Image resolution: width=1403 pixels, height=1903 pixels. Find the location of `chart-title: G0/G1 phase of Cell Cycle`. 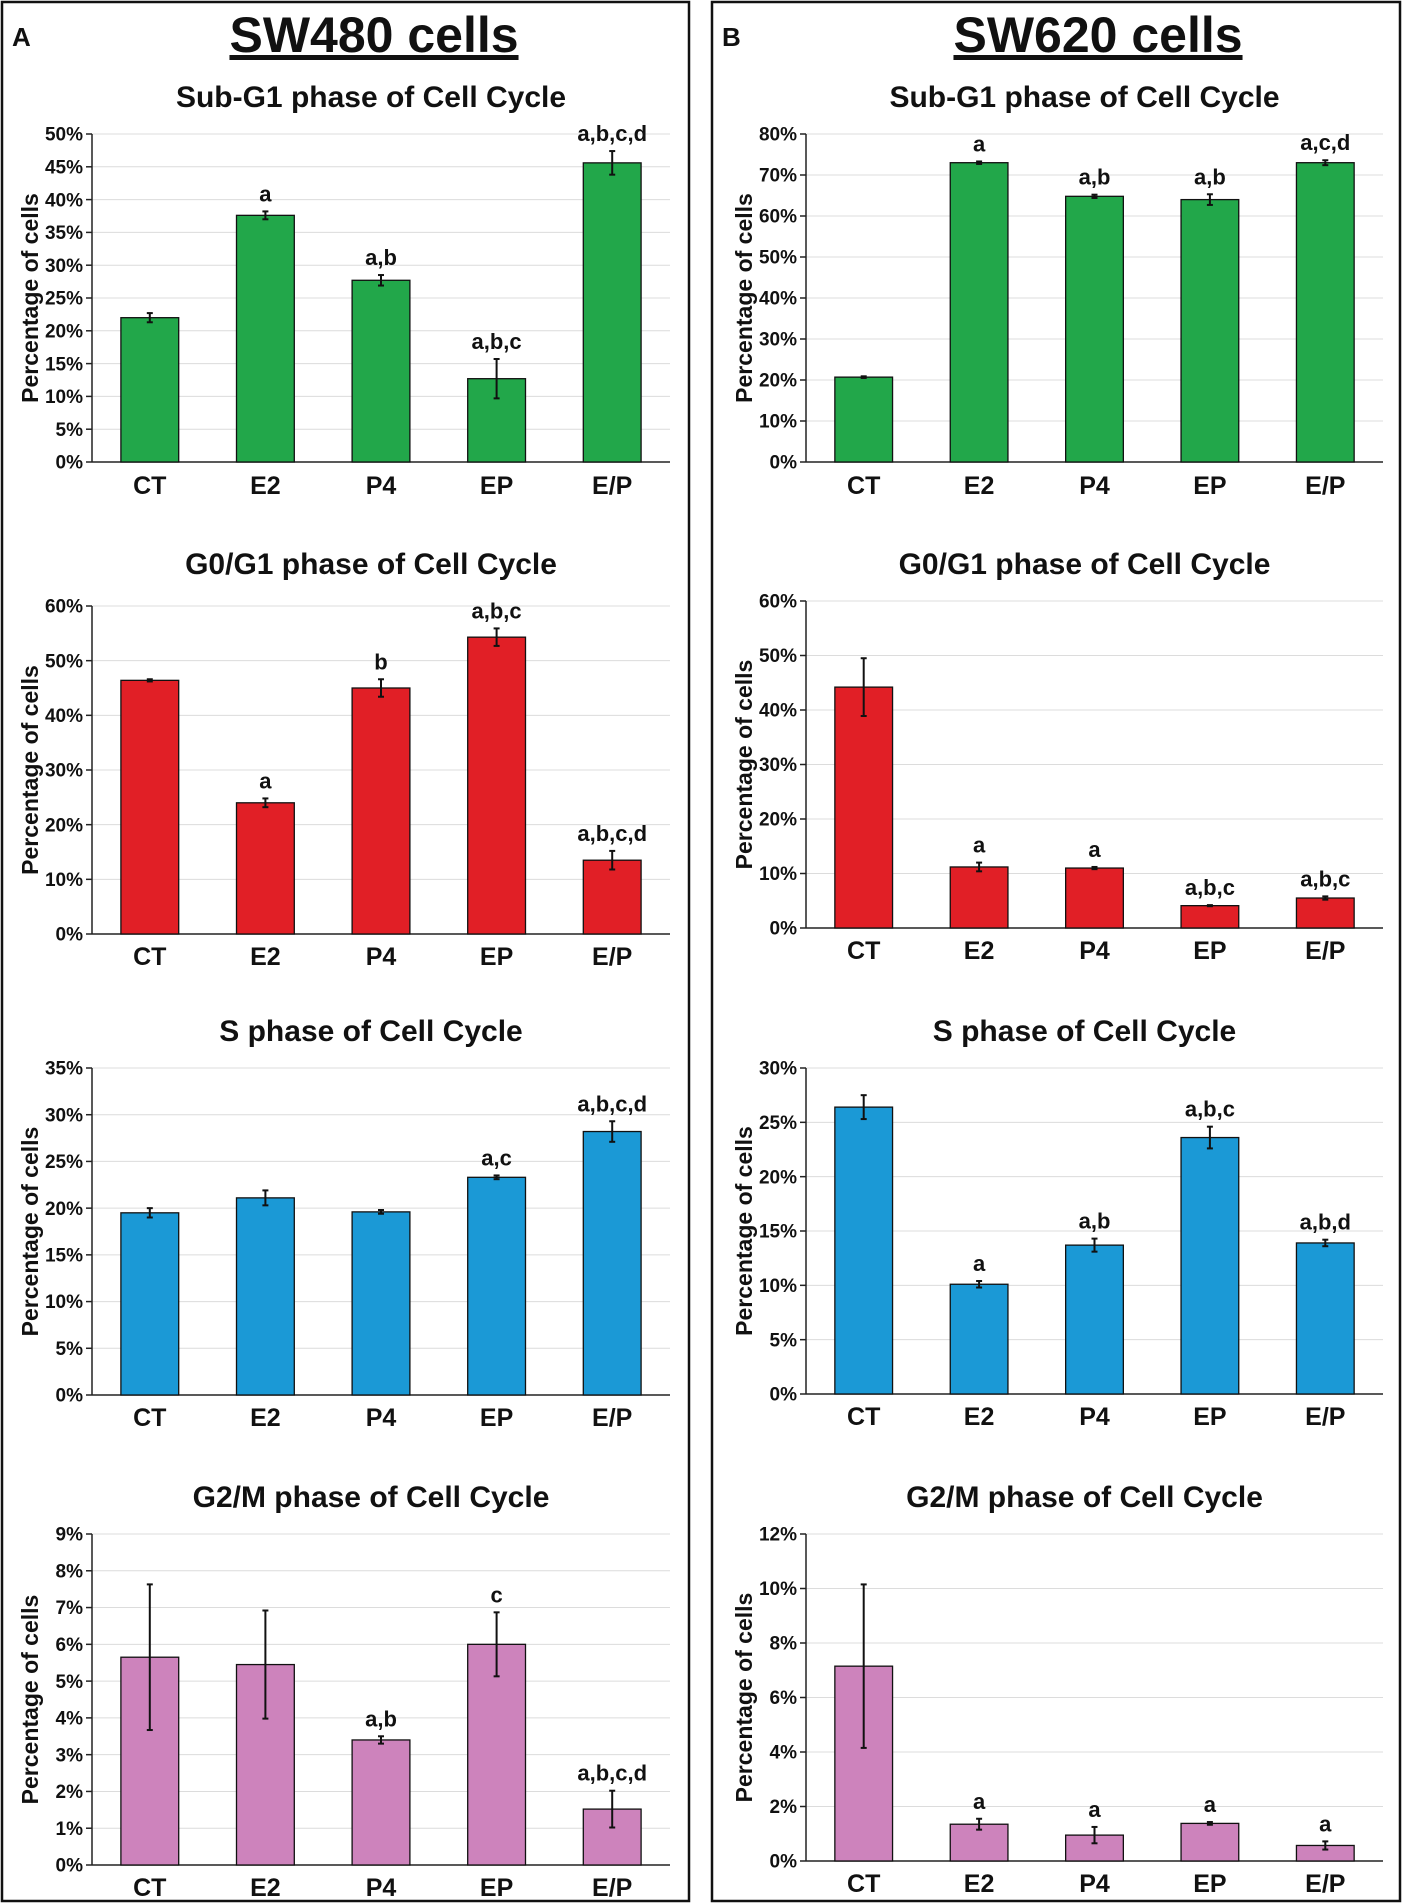

chart-title: G0/G1 phase of Cell Cycle is located at coordinates (371, 564).